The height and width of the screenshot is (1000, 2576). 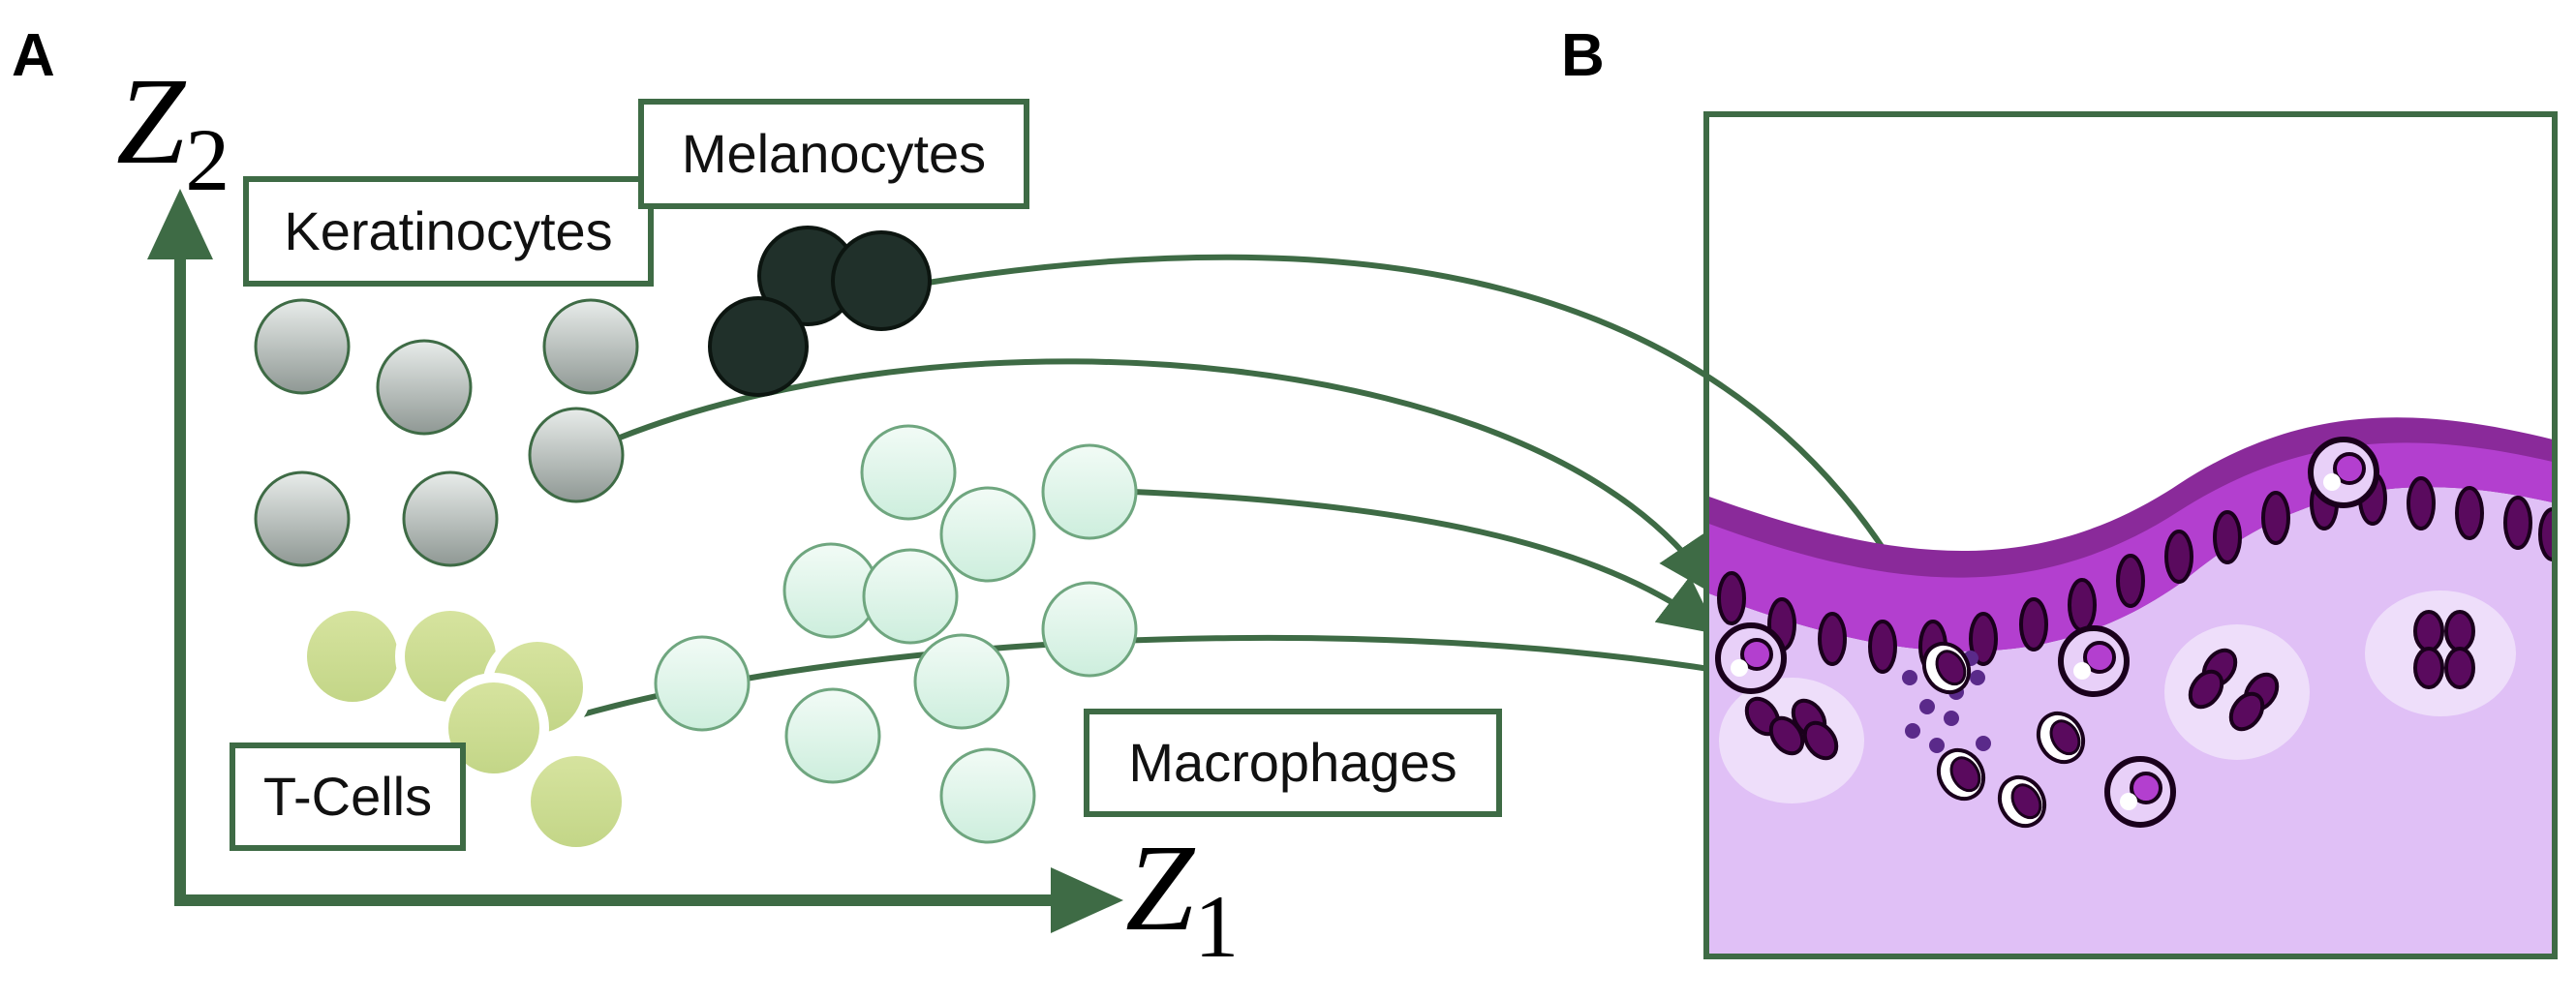 I want to click on label-macrophages: Macrophages, so click(x=1293, y=763).